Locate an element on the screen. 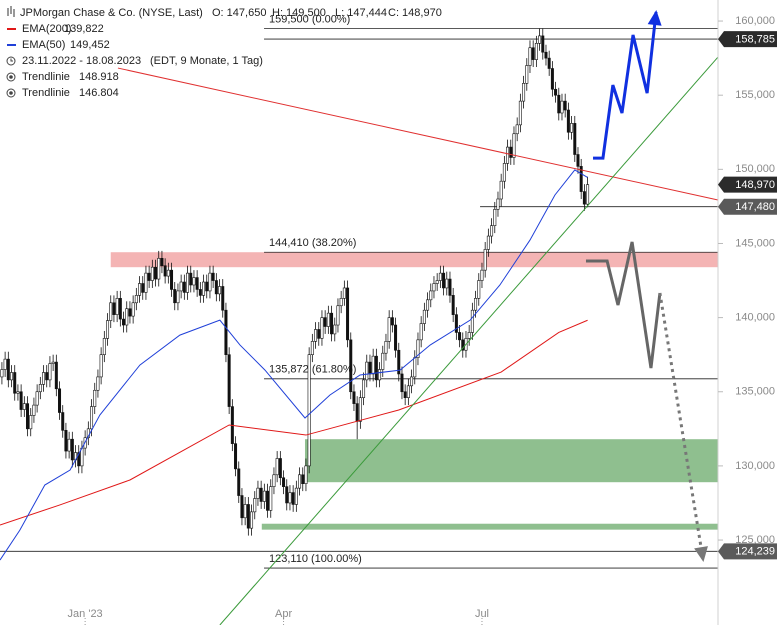  y-tick-label: 145,000 is located at coordinates (755, 243).